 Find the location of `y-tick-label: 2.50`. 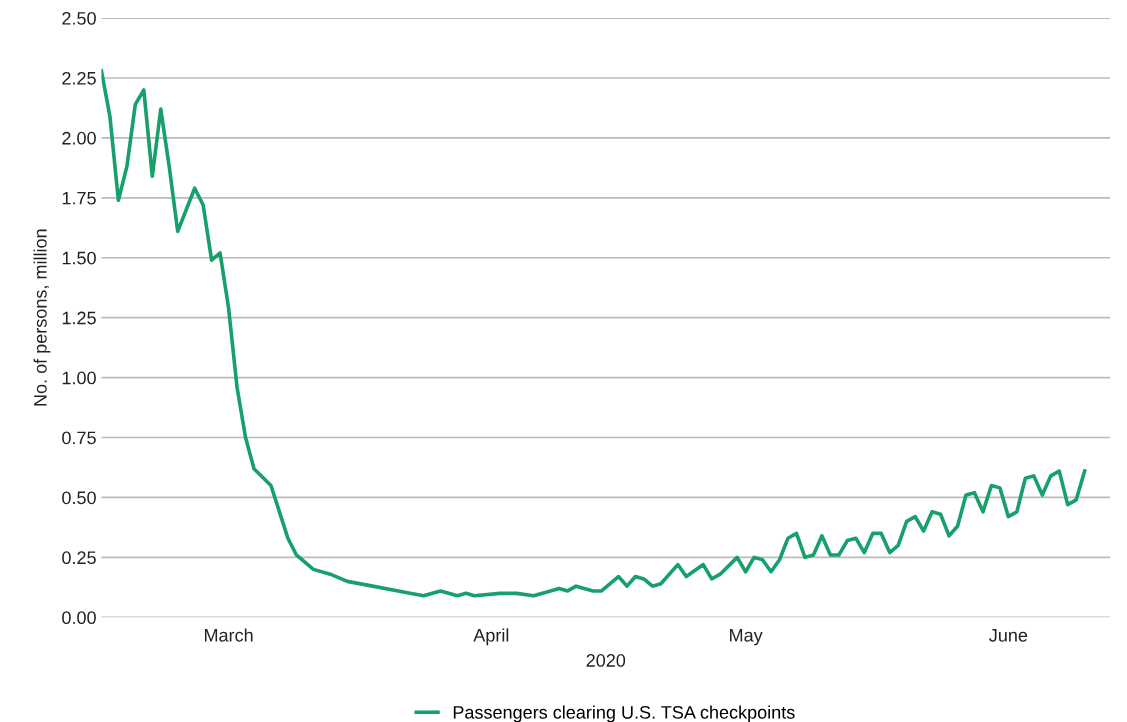

y-tick-label: 2.50 is located at coordinates (79, 18).